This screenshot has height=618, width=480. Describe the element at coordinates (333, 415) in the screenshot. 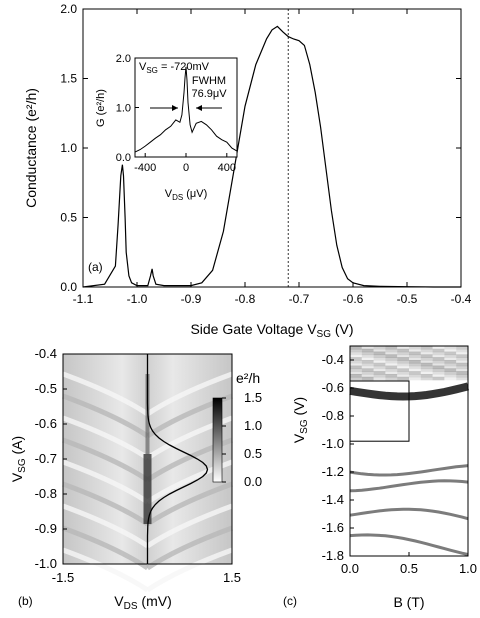

I see `panel-c-ytick-label: -0.8` at that location.